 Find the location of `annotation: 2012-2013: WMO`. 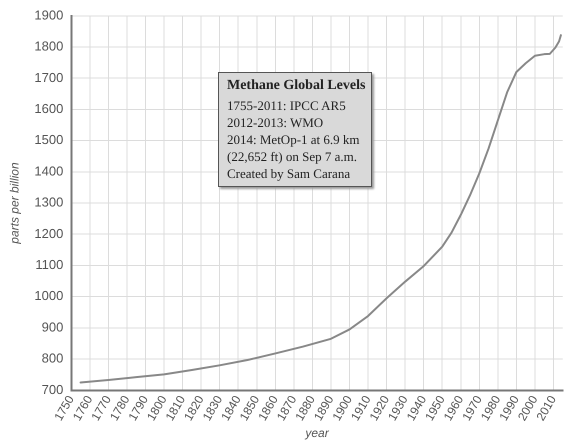

annotation: 2012-2013: WMO is located at coordinates (275, 122).